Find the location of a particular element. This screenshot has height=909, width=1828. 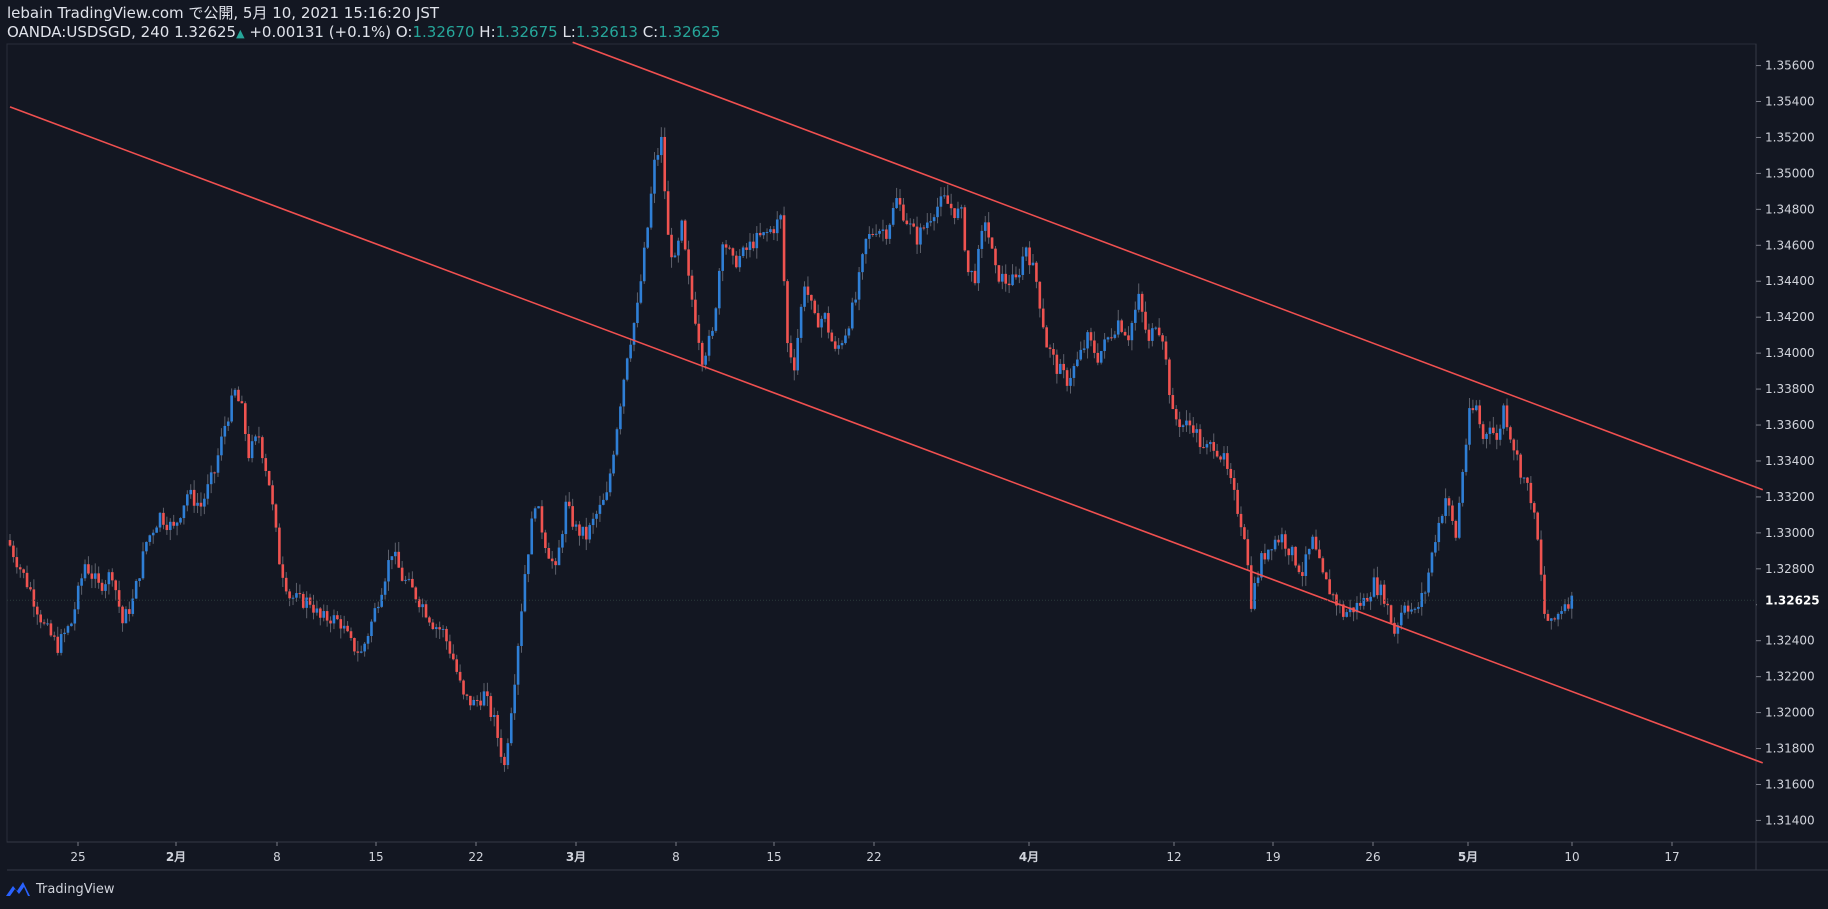

tradingview-brand: TradingView is located at coordinates (75, 889).